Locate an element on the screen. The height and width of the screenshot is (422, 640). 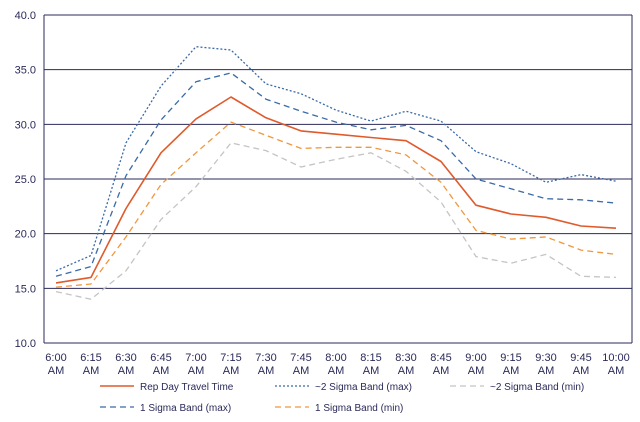
y-tick-label: 35.0 is located at coordinates (25, 71).